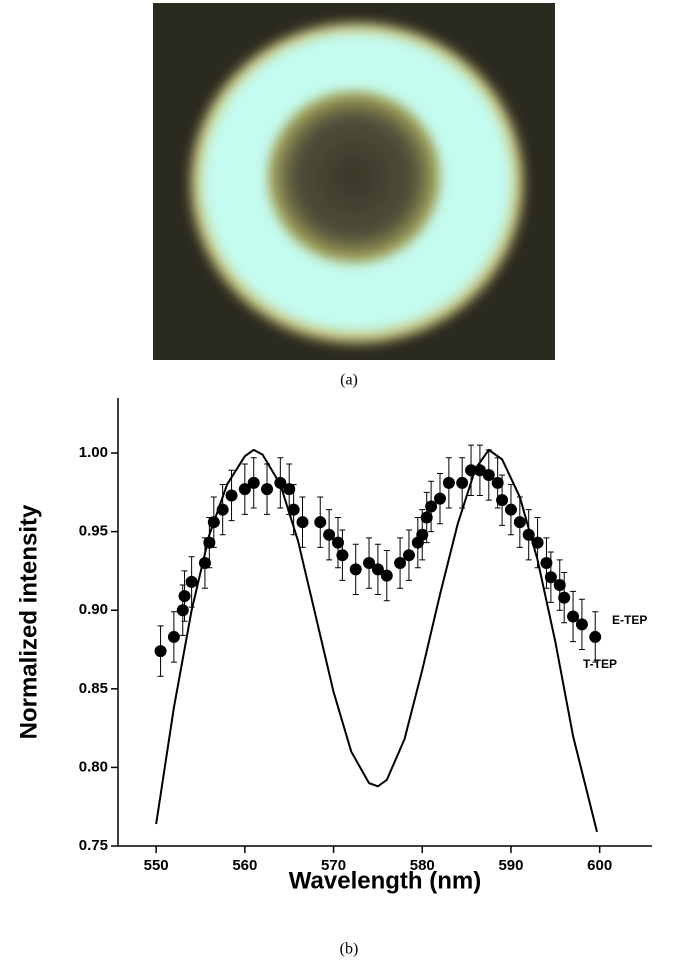 The height and width of the screenshot is (970, 695). I want to click on y-tick-label: 0.95, so click(93, 531).